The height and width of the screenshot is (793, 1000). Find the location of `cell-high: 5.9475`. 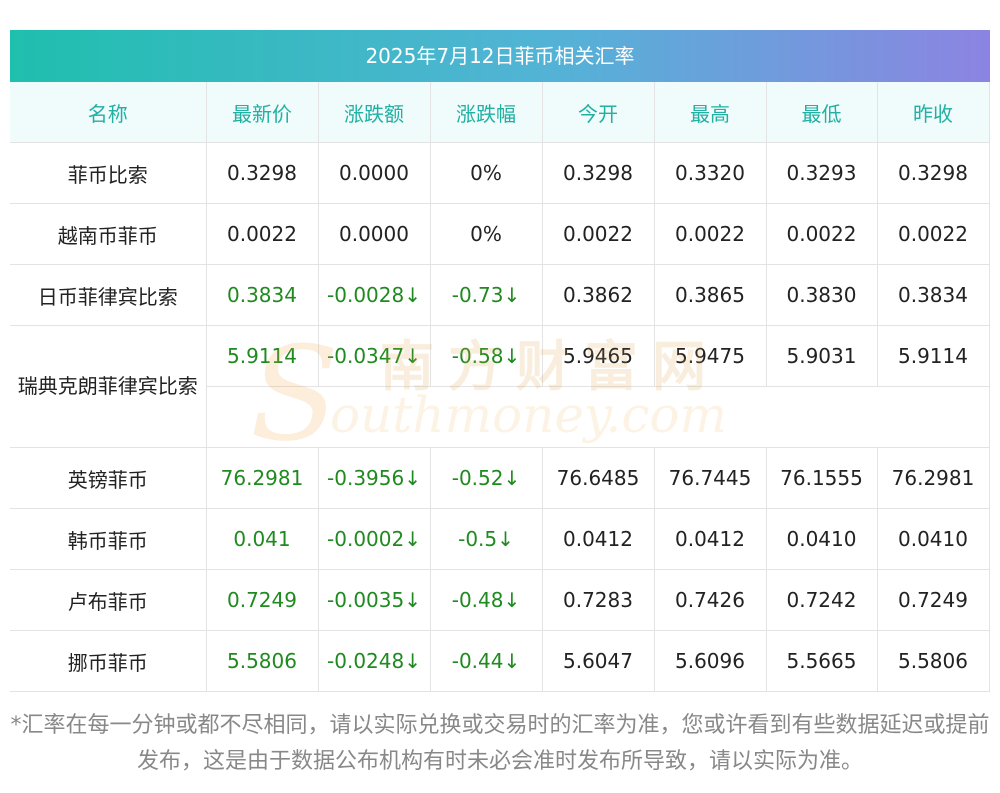

cell-high: 5.9475 is located at coordinates (710, 356).